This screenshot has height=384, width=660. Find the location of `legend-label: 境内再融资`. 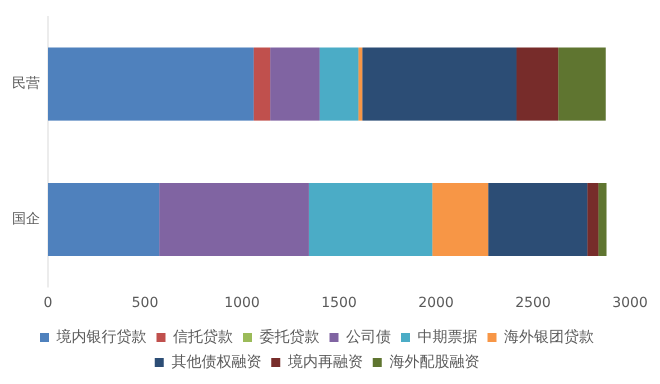

legend-label: 境内再融资 is located at coordinates (324, 361).